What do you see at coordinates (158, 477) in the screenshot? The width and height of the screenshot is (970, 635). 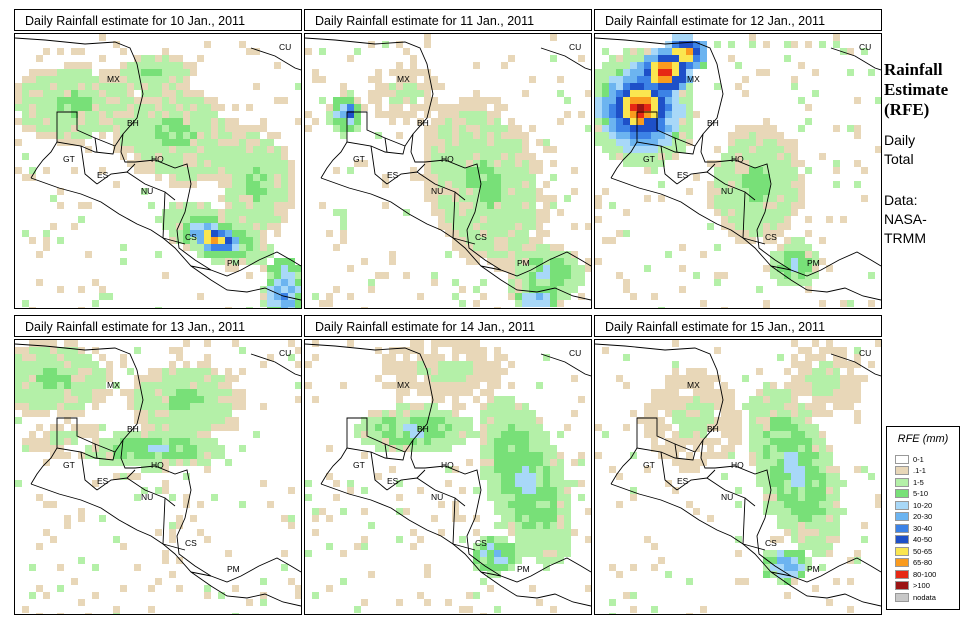 I see `rainfall-cells` at bounding box center [158, 477].